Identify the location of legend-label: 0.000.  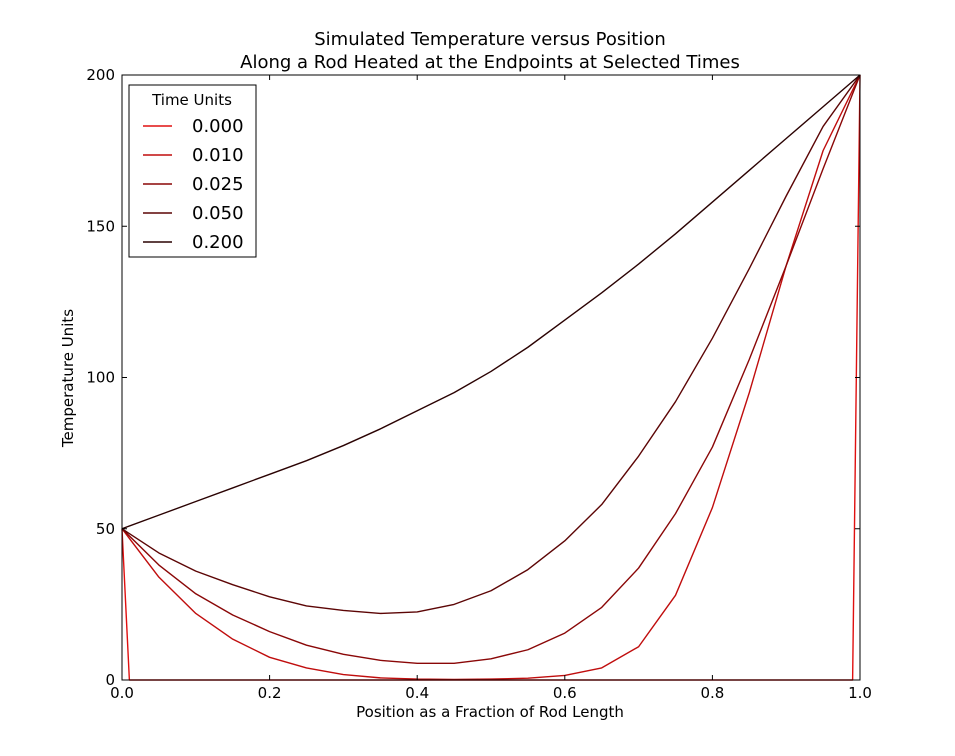
(218, 126).